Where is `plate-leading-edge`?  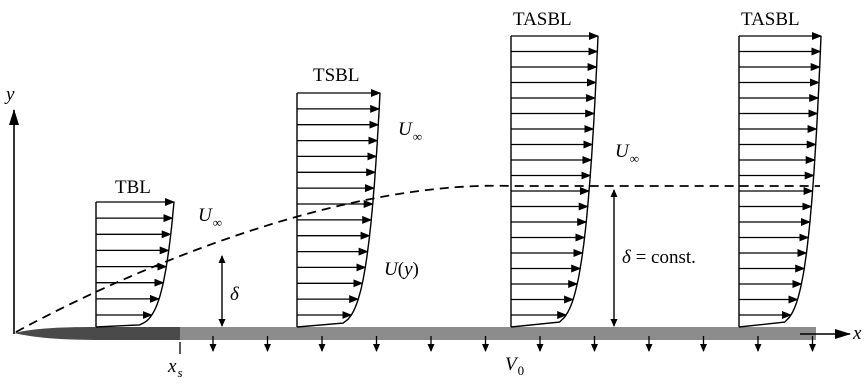 plate-leading-edge is located at coordinates (97, 333).